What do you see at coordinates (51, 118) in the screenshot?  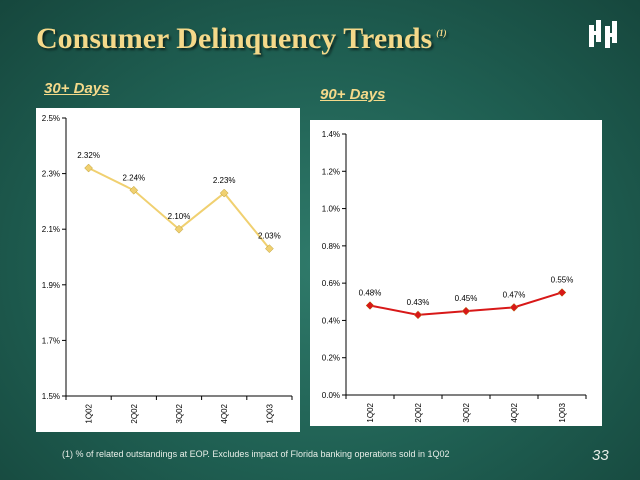 I see `y-tick-label: 2.5%` at bounding box center [51, 118].